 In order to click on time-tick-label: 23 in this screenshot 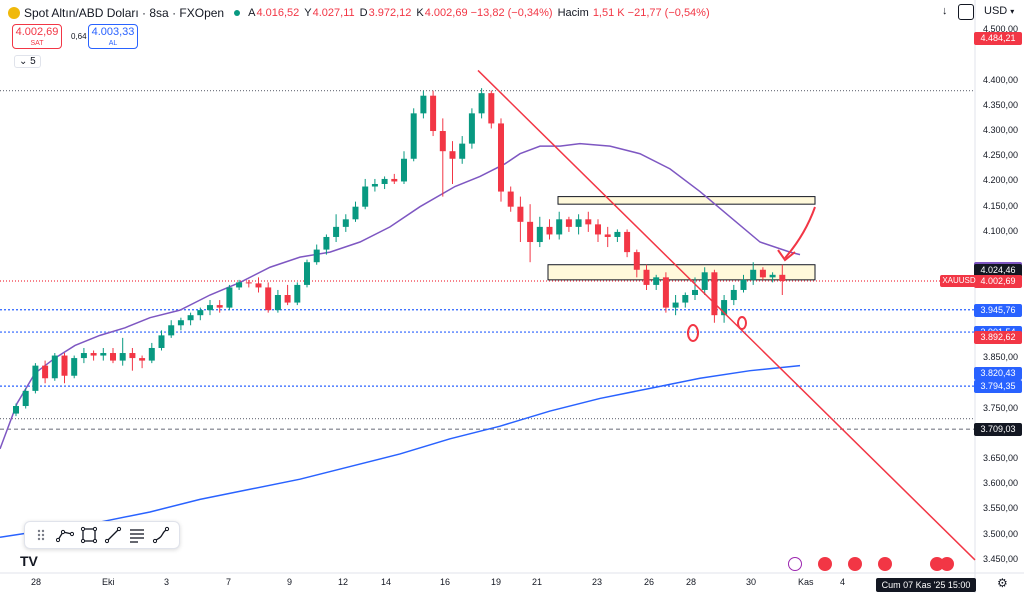, I will do `click(597, 582)`.